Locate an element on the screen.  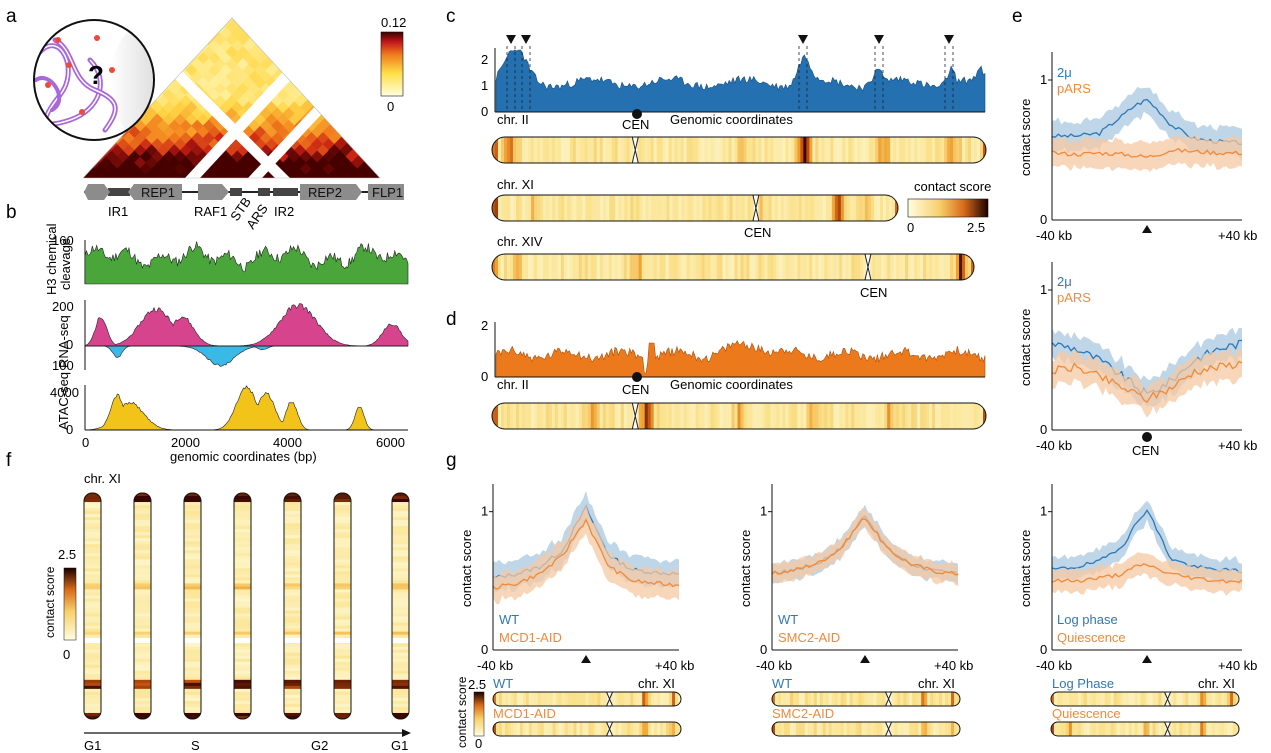
chip-label-line1: H3 chemical is located at coordinates (51, 259).